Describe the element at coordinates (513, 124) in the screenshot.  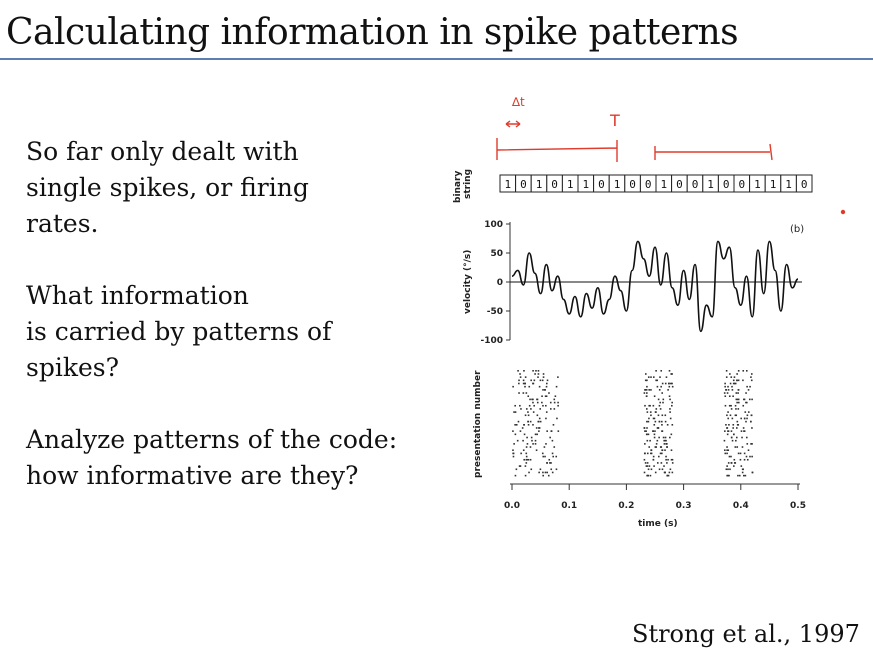
I see `delta-t-arrow` at that location.